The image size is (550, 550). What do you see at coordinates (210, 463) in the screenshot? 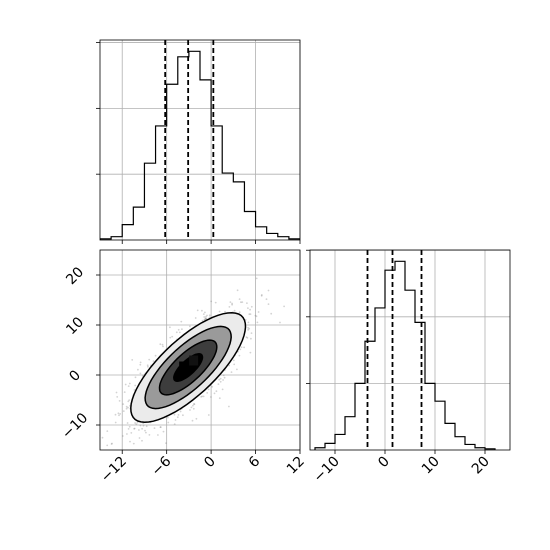
I see `scatter-x-tick-label: 0` at bounding box center [210, 463].